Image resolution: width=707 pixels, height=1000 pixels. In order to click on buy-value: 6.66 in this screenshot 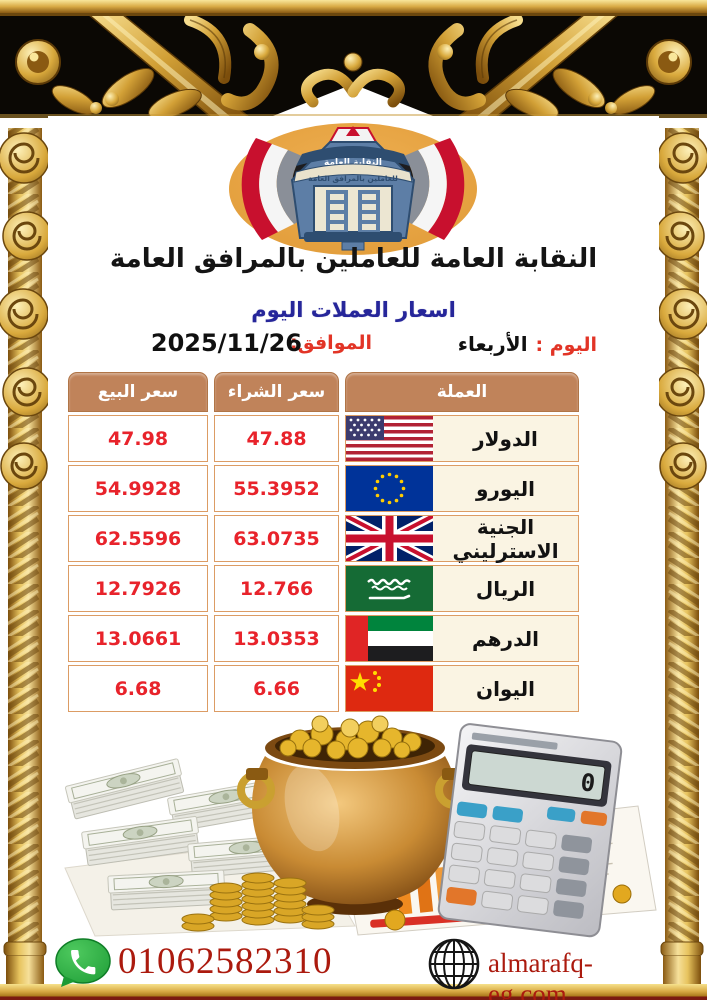, I will do `click(276, 688)`.